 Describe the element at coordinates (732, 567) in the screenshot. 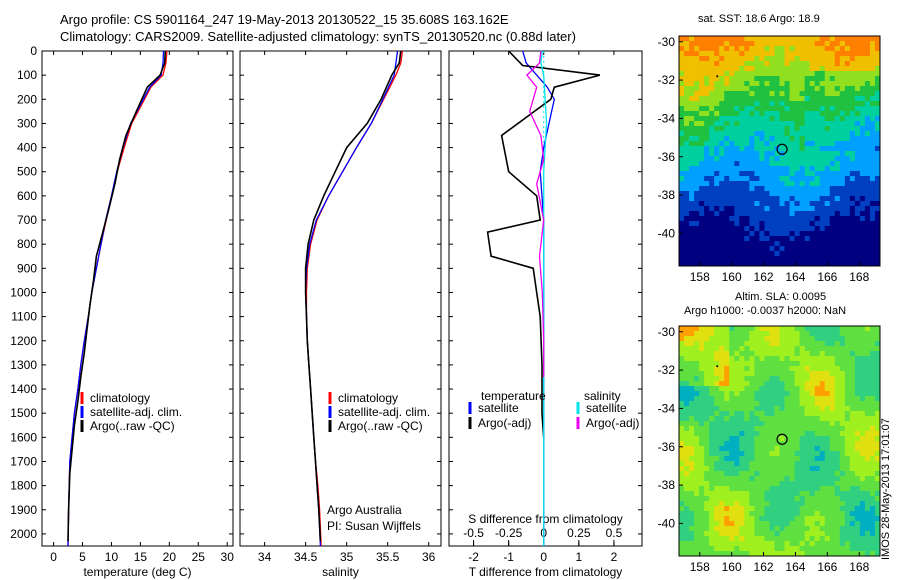

I see `map-x-tick-label: 160` at that location.